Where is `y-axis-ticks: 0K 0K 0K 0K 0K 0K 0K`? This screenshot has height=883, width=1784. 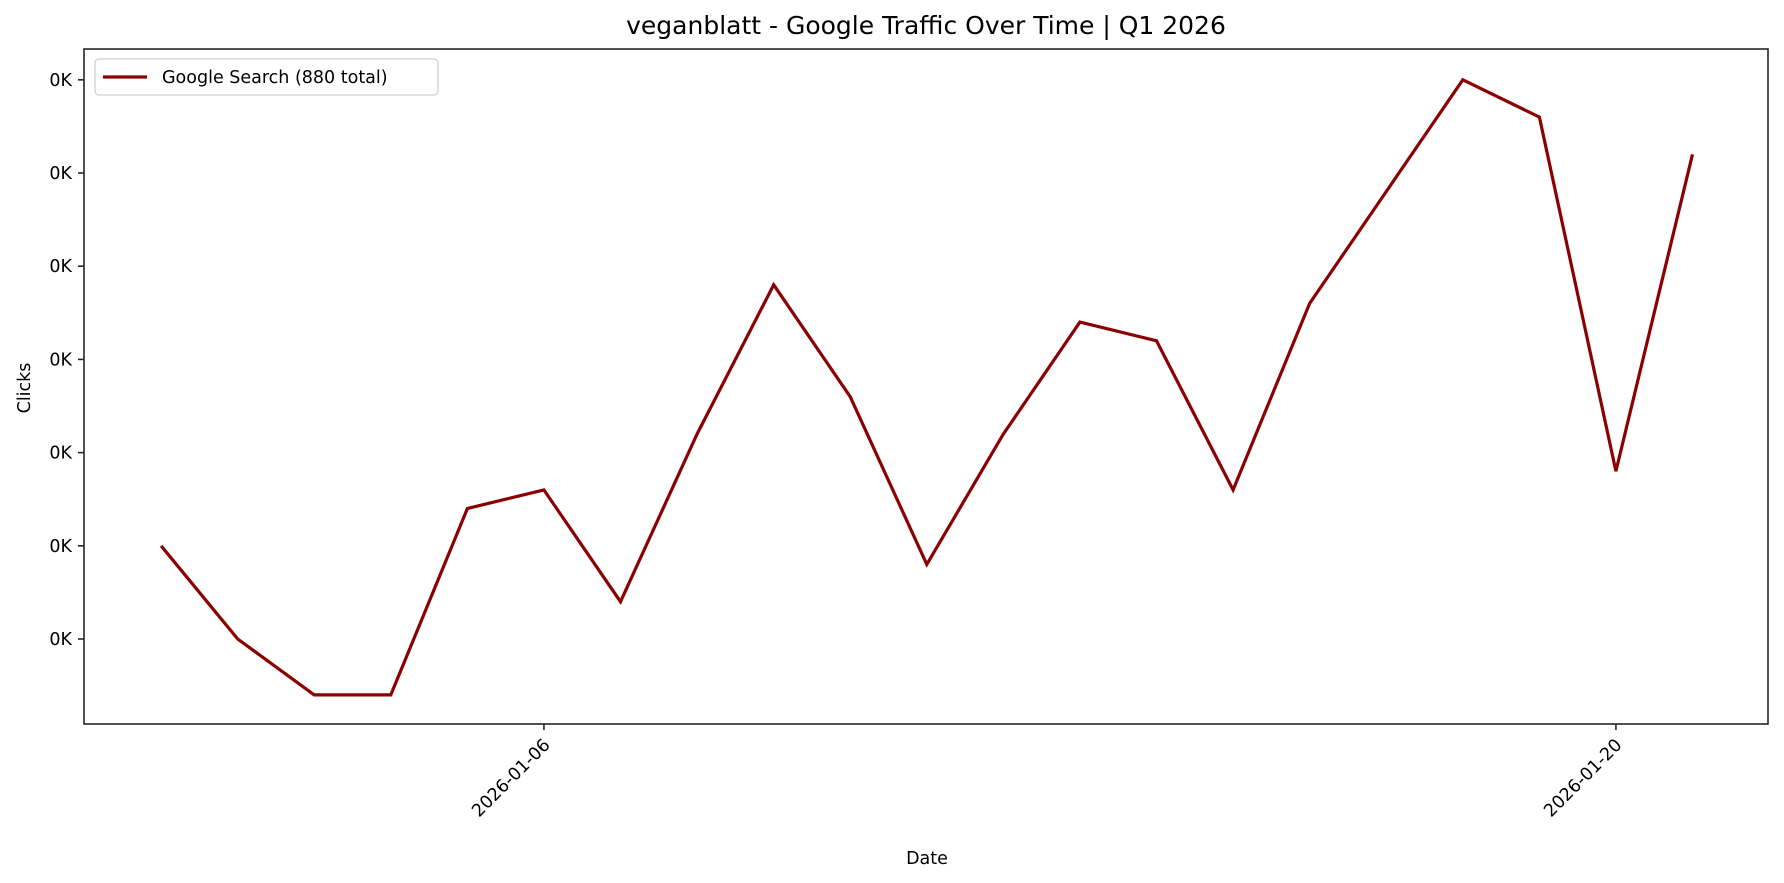
y-axis-ticks: 0K 0K 0K 0K 0K 0K 0K is located at coordinates (66, 360).